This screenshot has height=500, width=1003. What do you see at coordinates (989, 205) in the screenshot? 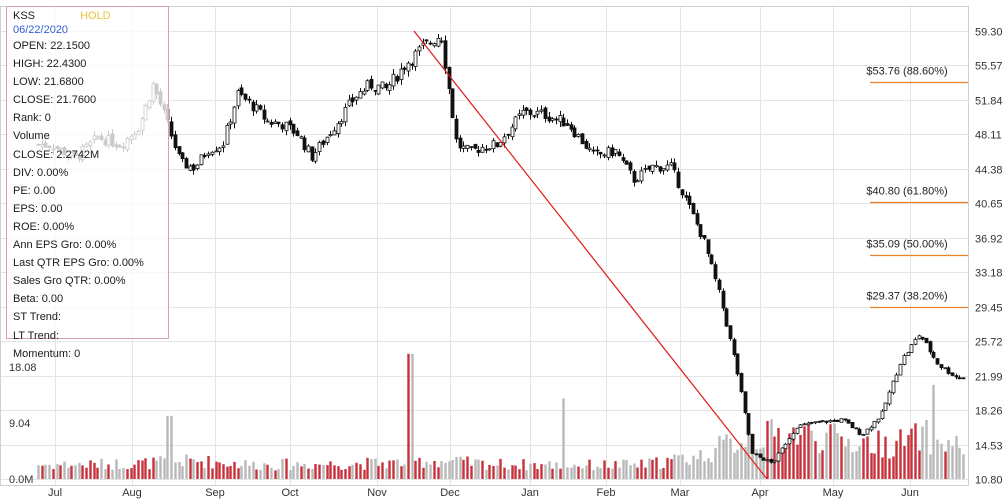
I see `price-tick-label: 40.65` at bounding box center [989, 205].